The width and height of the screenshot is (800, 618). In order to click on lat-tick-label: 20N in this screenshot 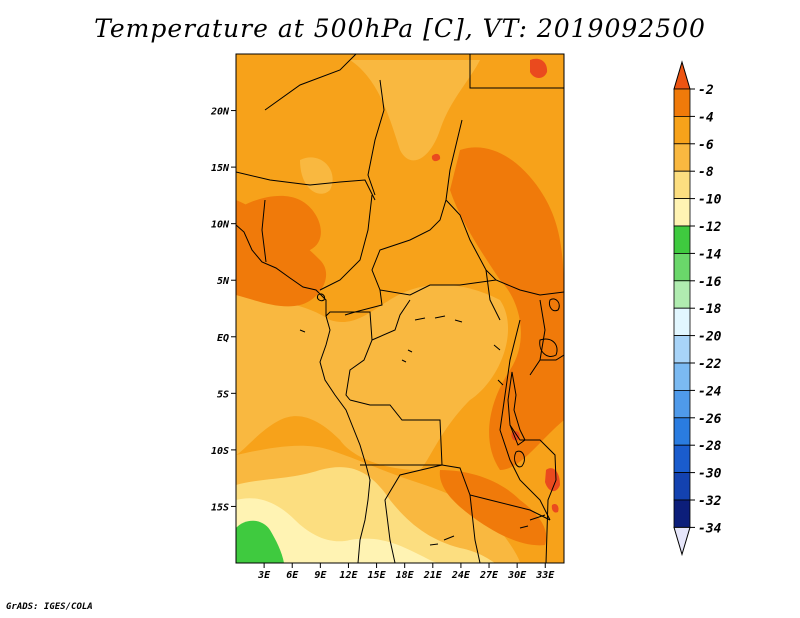, I will do `click(220, 112)`.